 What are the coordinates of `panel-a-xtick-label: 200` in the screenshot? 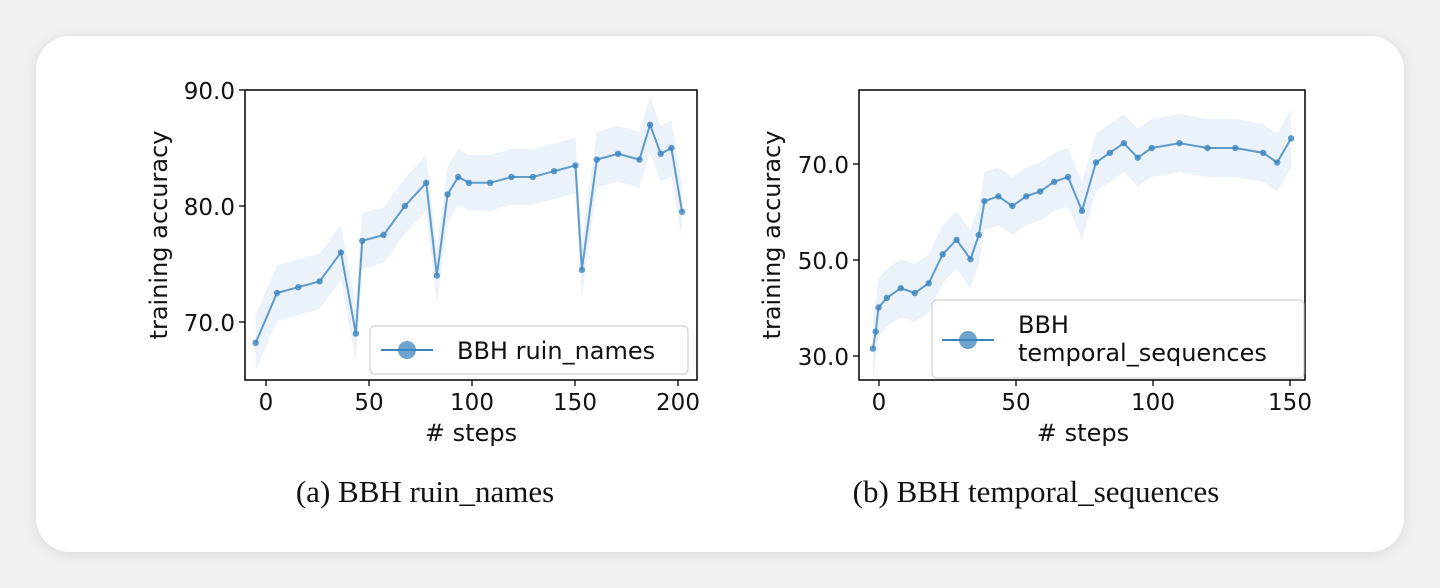 It's located at (678, 403).